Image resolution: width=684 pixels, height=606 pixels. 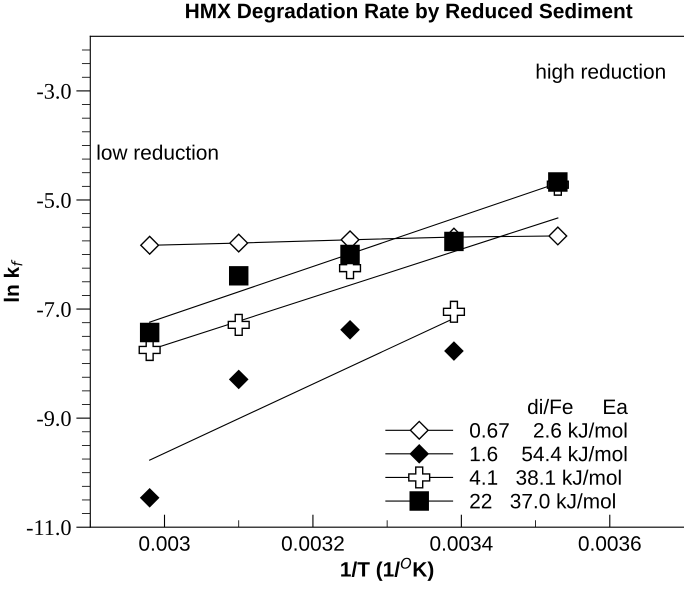 What do you see at coordinates (409, 13) in the screenshot?
I see `chart-title: HMX Degradation Rate by Reduced Sediment` at bounding box center [409, 13].